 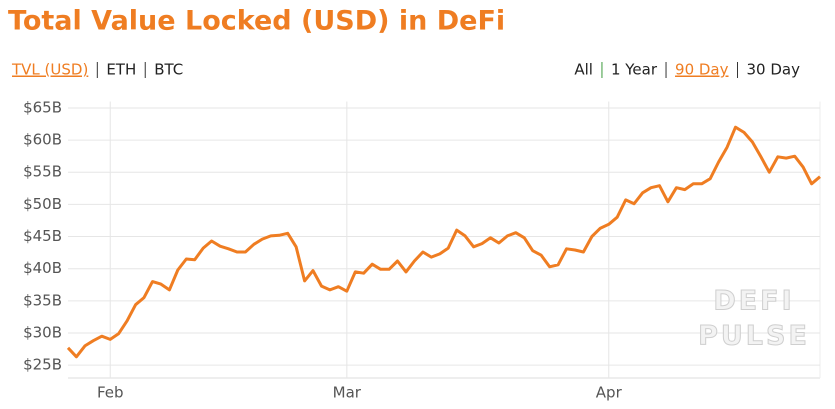 What do you see at coordinates (110, 393) in the screenshot?
I see `x-tick-label: Feb` at bounding box center [110, 393].